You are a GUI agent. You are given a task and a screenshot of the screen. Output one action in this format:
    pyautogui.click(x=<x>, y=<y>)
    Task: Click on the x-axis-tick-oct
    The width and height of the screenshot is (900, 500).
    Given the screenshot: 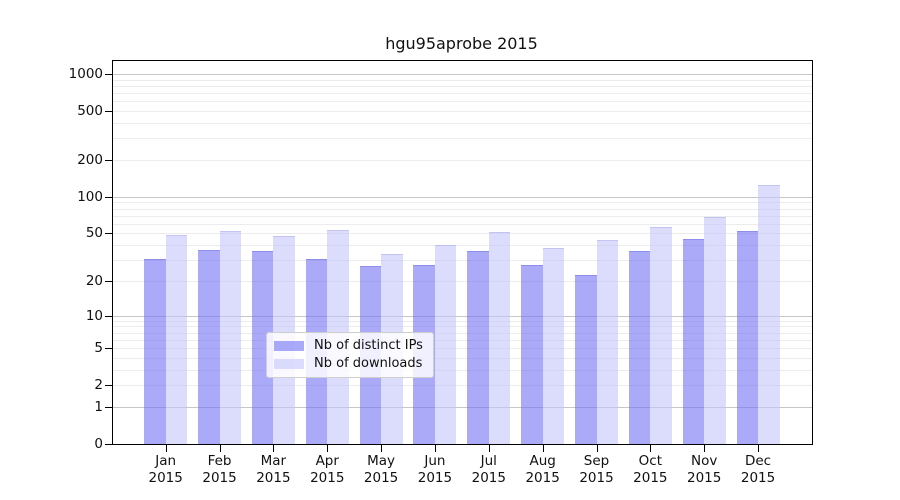 What is the action you would take?
    pyautogui.click(x=651, y=448)
    